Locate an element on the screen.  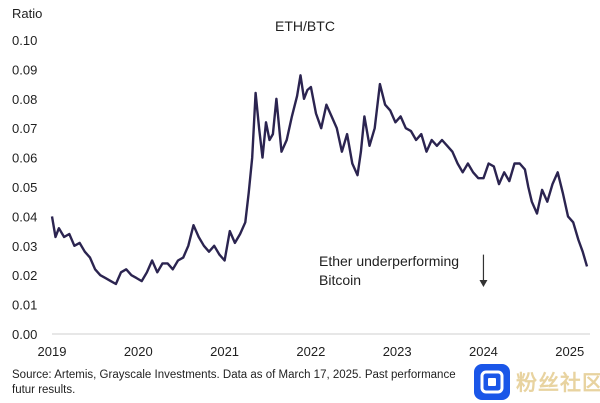
annotation-line-2: Bitcoin is located at coordinates (340, 280).